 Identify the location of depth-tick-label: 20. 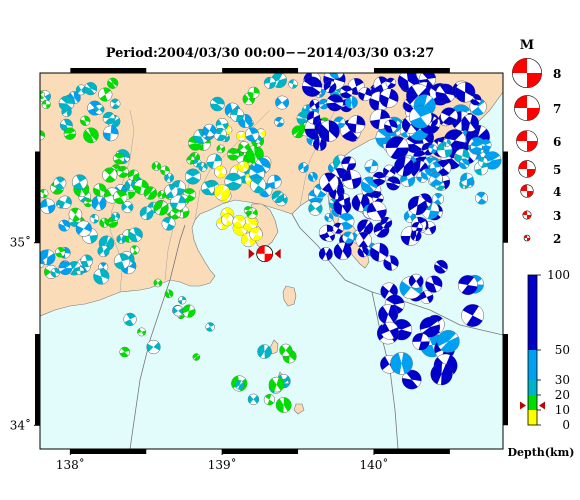
(562, 395).